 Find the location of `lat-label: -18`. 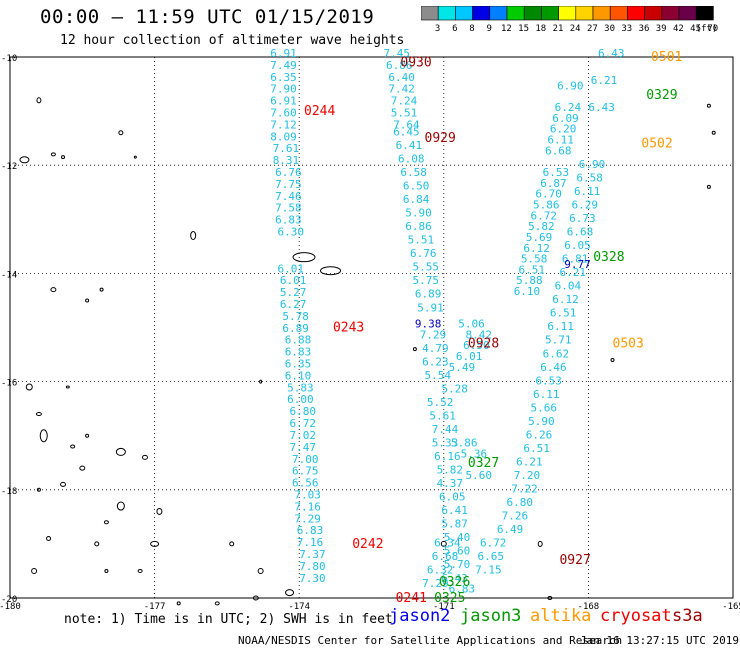

lat-label: -18 is located at coordinates (9, 492).